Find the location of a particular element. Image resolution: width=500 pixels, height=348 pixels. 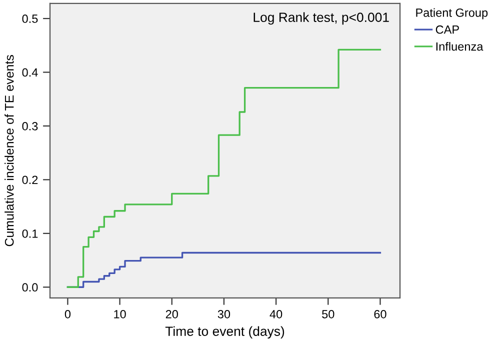

legend-label: Influenza is located at coordinates (460, 46).